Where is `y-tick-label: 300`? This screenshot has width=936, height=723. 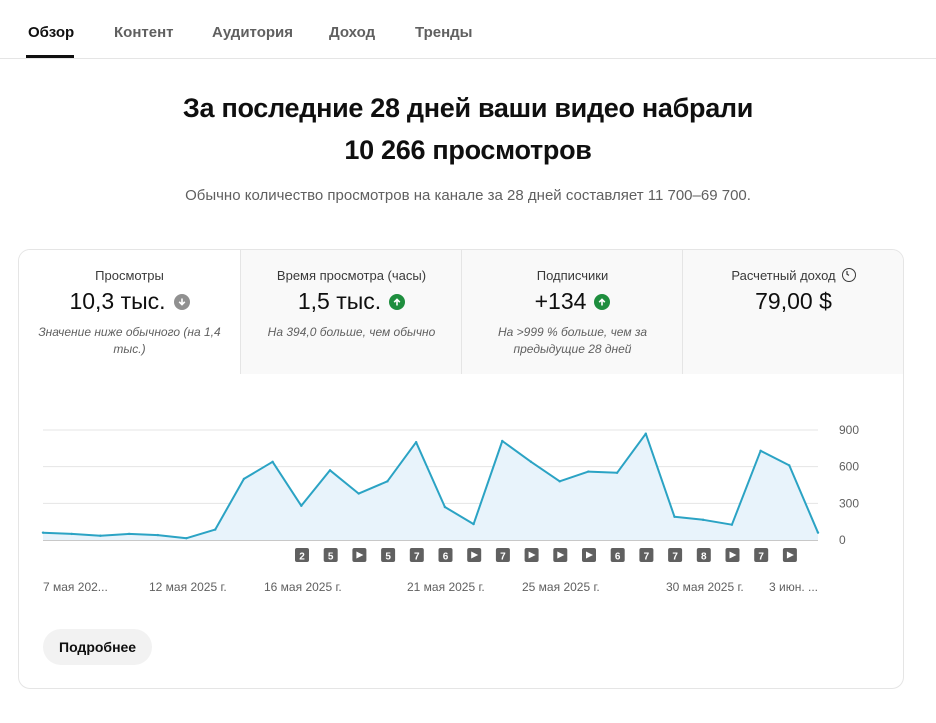
y-tick-label: 300 is located at coordinates (849, 503).